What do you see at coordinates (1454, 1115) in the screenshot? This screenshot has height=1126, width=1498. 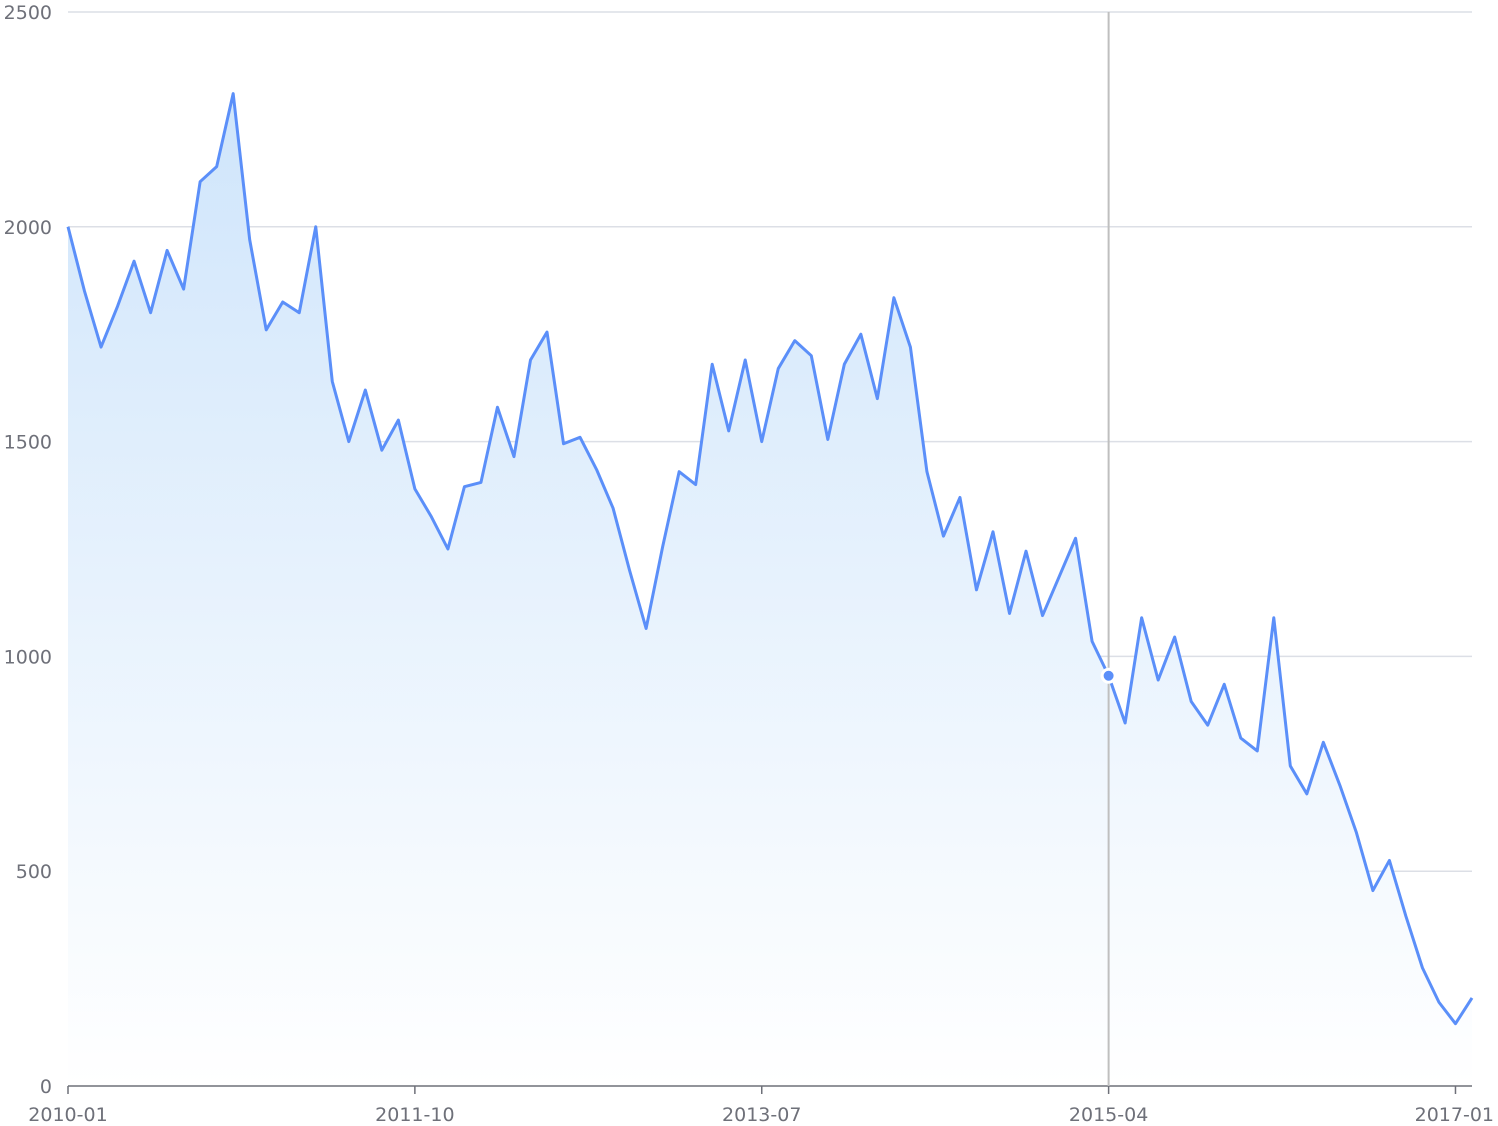 I see `x-tick-label: 2017-01` at bounding box center [1454, 1115].